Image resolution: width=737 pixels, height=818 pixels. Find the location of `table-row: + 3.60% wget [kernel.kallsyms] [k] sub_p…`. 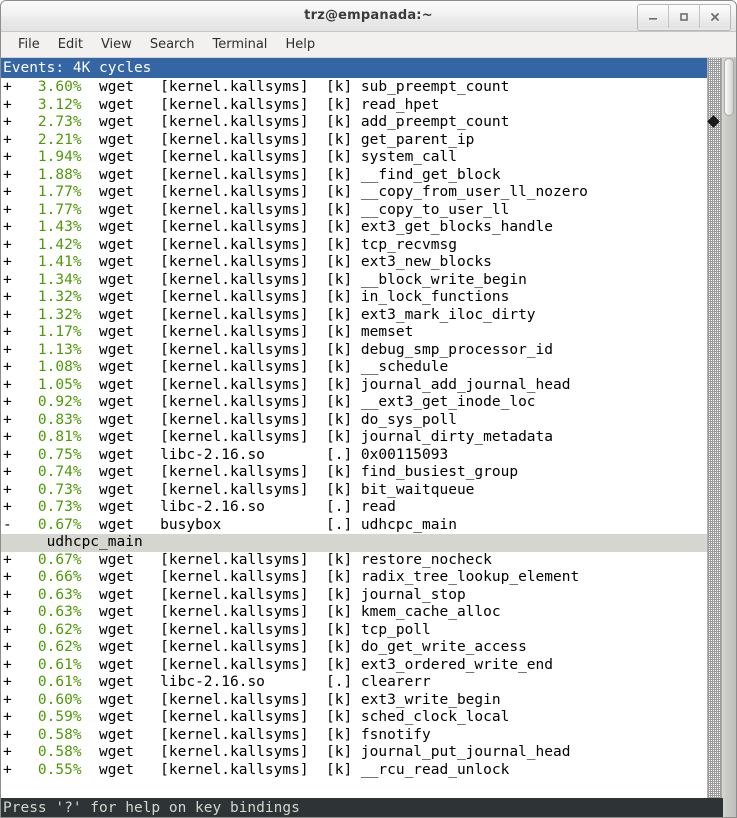

table-row: + 3.60% wget [kernel.kallsyms] [k] sub_p… is located at coordinates (368, 88).